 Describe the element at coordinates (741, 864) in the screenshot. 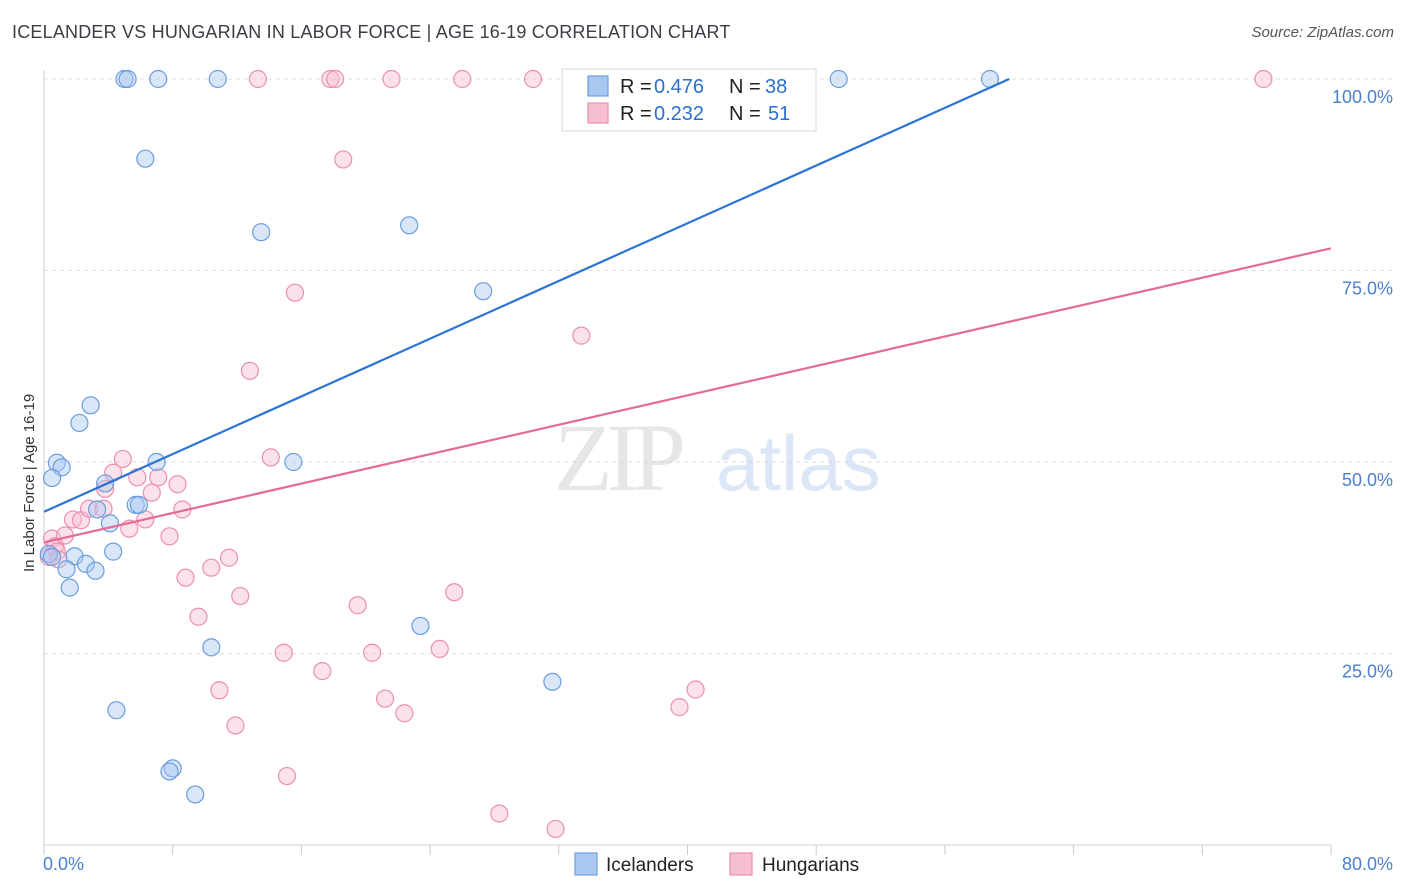

I see `bottom-swatch-hungarians` at that location.